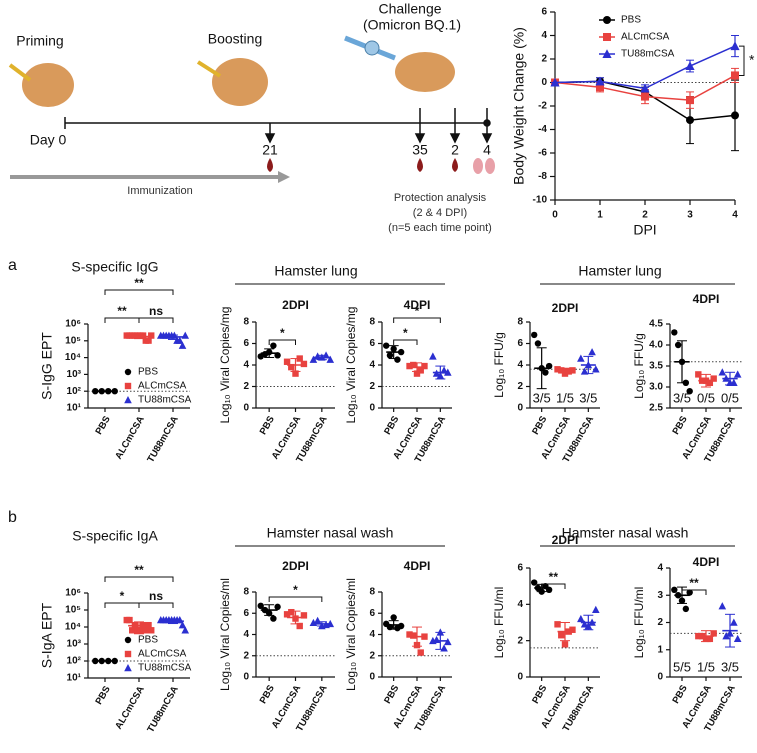 The width and height of the screenshot is (757, 753). I want to click on y-tick-label: -2, so click(542, 106).